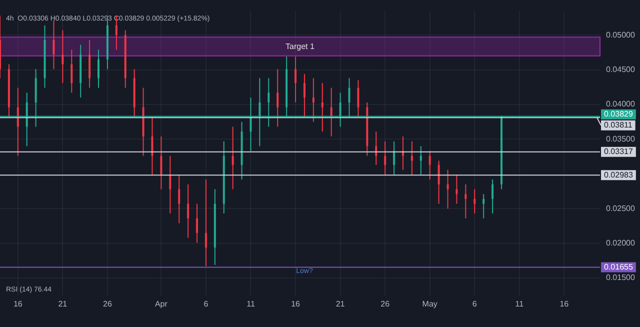 The height and width of the screenshot is (327, 640). What do you see at coordinates (621, 243) in the screenshot?
I see `y-tick-label: 0.02000` at bounding box center [621, 243].